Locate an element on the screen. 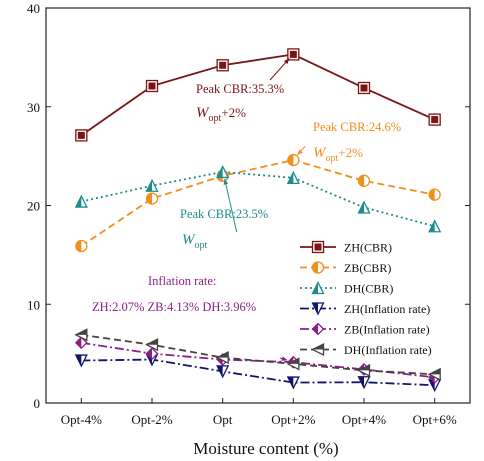 The height and width of the screenshot is (461, 484). x-tick-label: Opt-4% is located at coordinates (81, 419).